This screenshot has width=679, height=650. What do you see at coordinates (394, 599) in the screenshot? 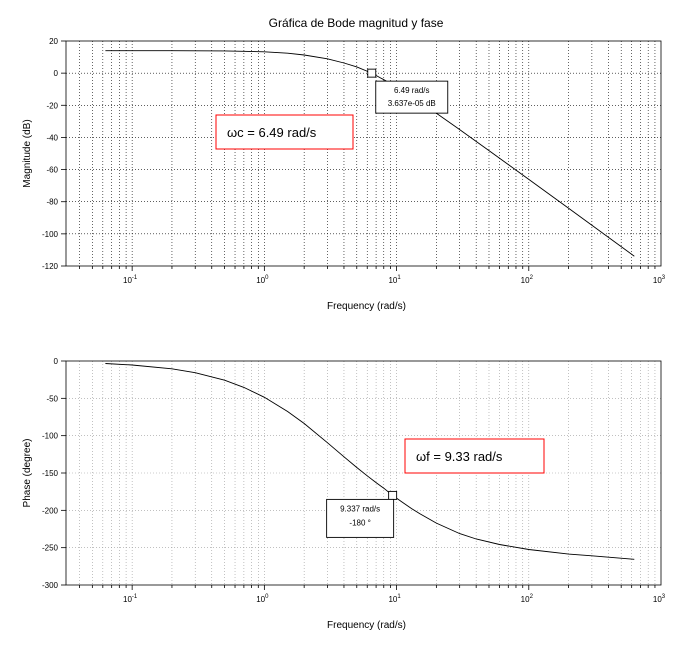
I see `phase-x-tick-label: 10¹` at bounding box center [394, 599].